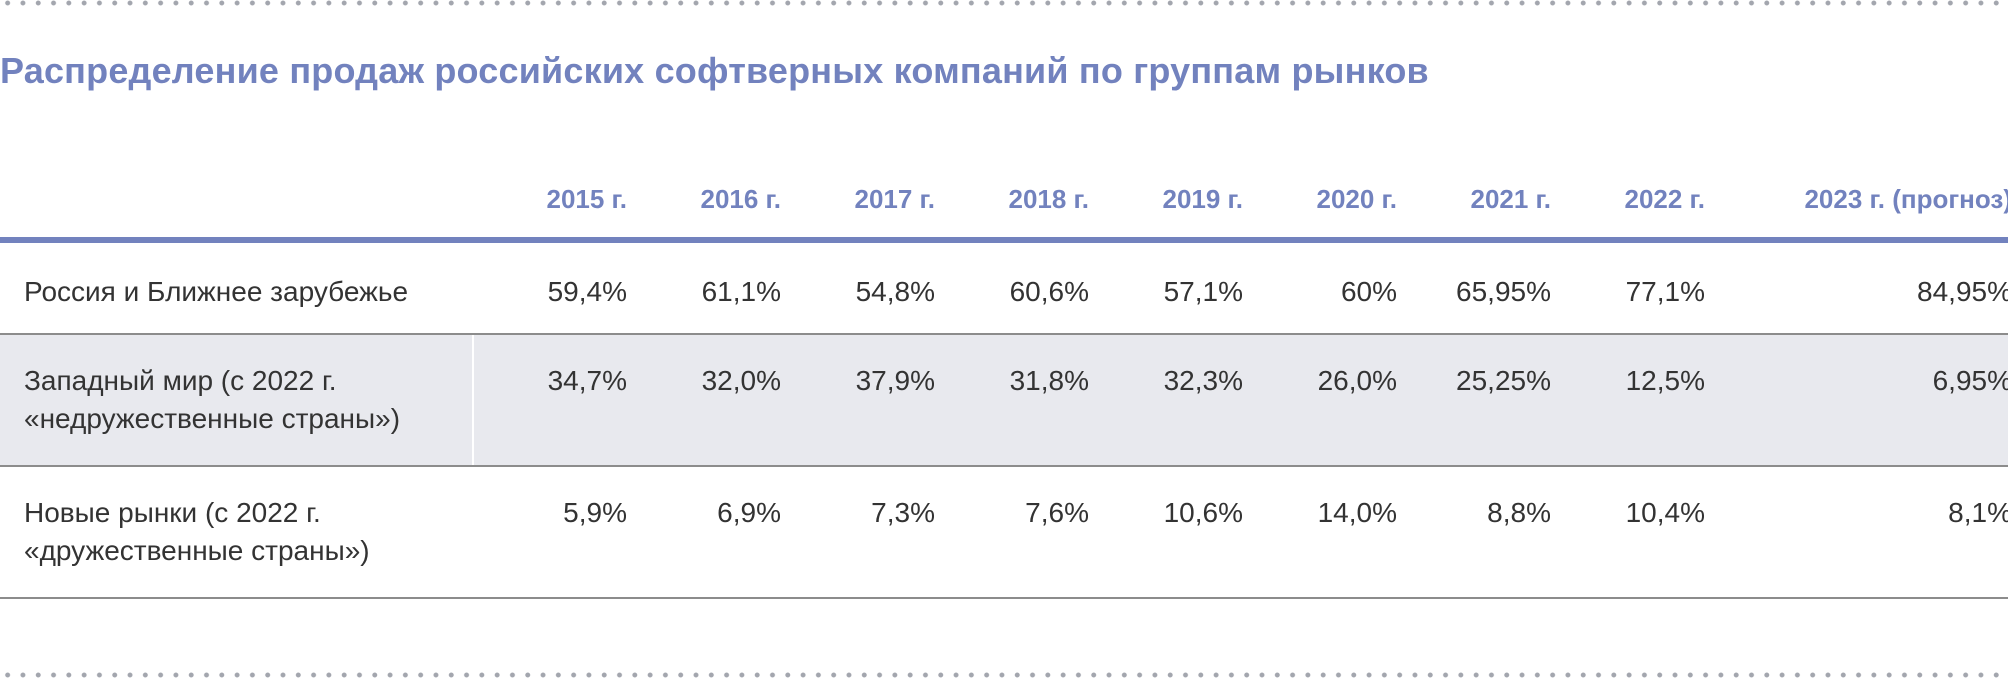  What do you see at coordinates (1628, 201) in the screenshot?
I see `header-cell-2022: 2022 г.` at bounding box center [1628, 201].